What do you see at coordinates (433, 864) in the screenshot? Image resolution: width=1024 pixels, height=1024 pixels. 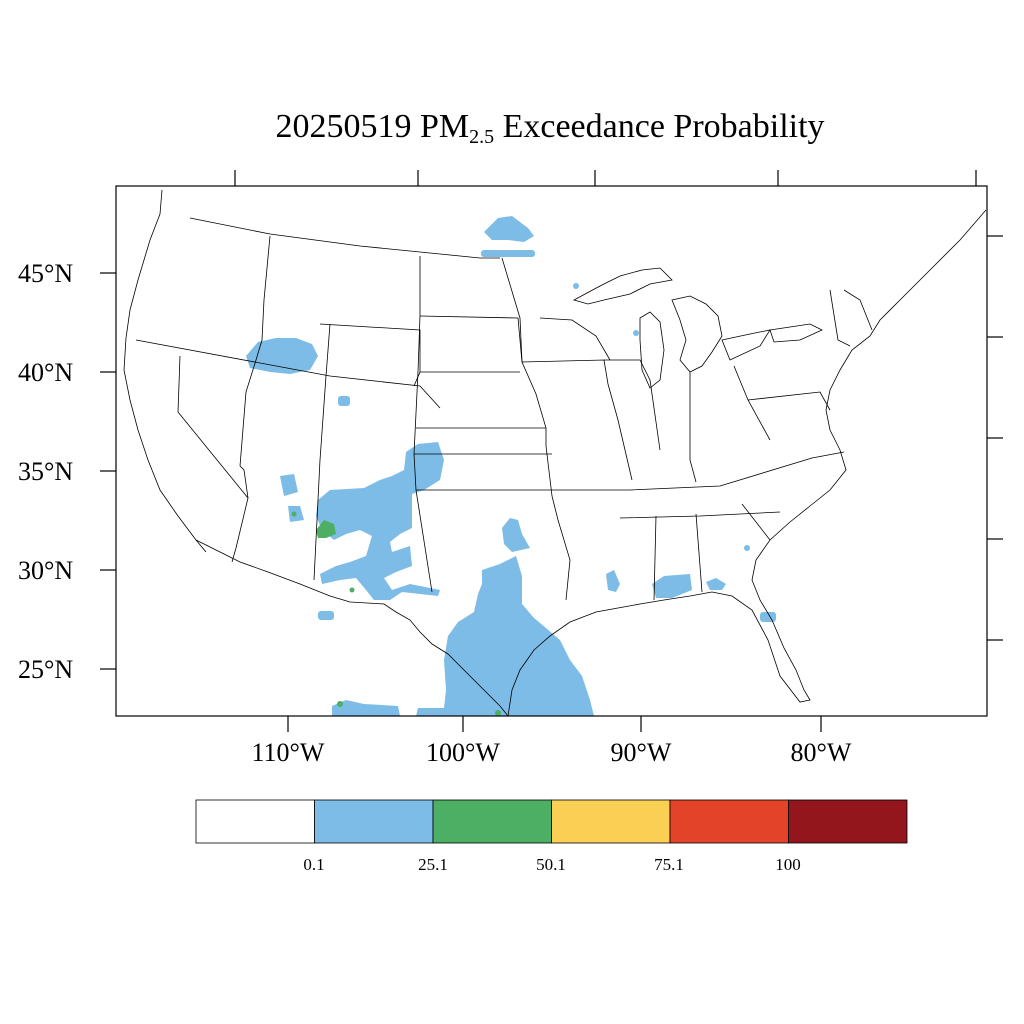 I see `colorbar-label-1: 25.1` at bounding box center [433, 864].